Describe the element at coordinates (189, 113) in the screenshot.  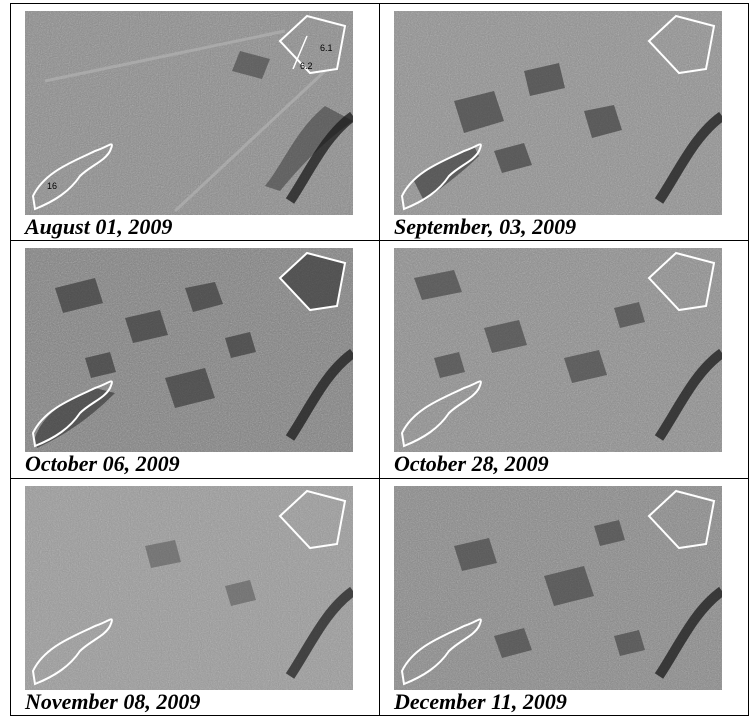
I see `sar-image-aug-01: 6.1 6.2 16` at that location.